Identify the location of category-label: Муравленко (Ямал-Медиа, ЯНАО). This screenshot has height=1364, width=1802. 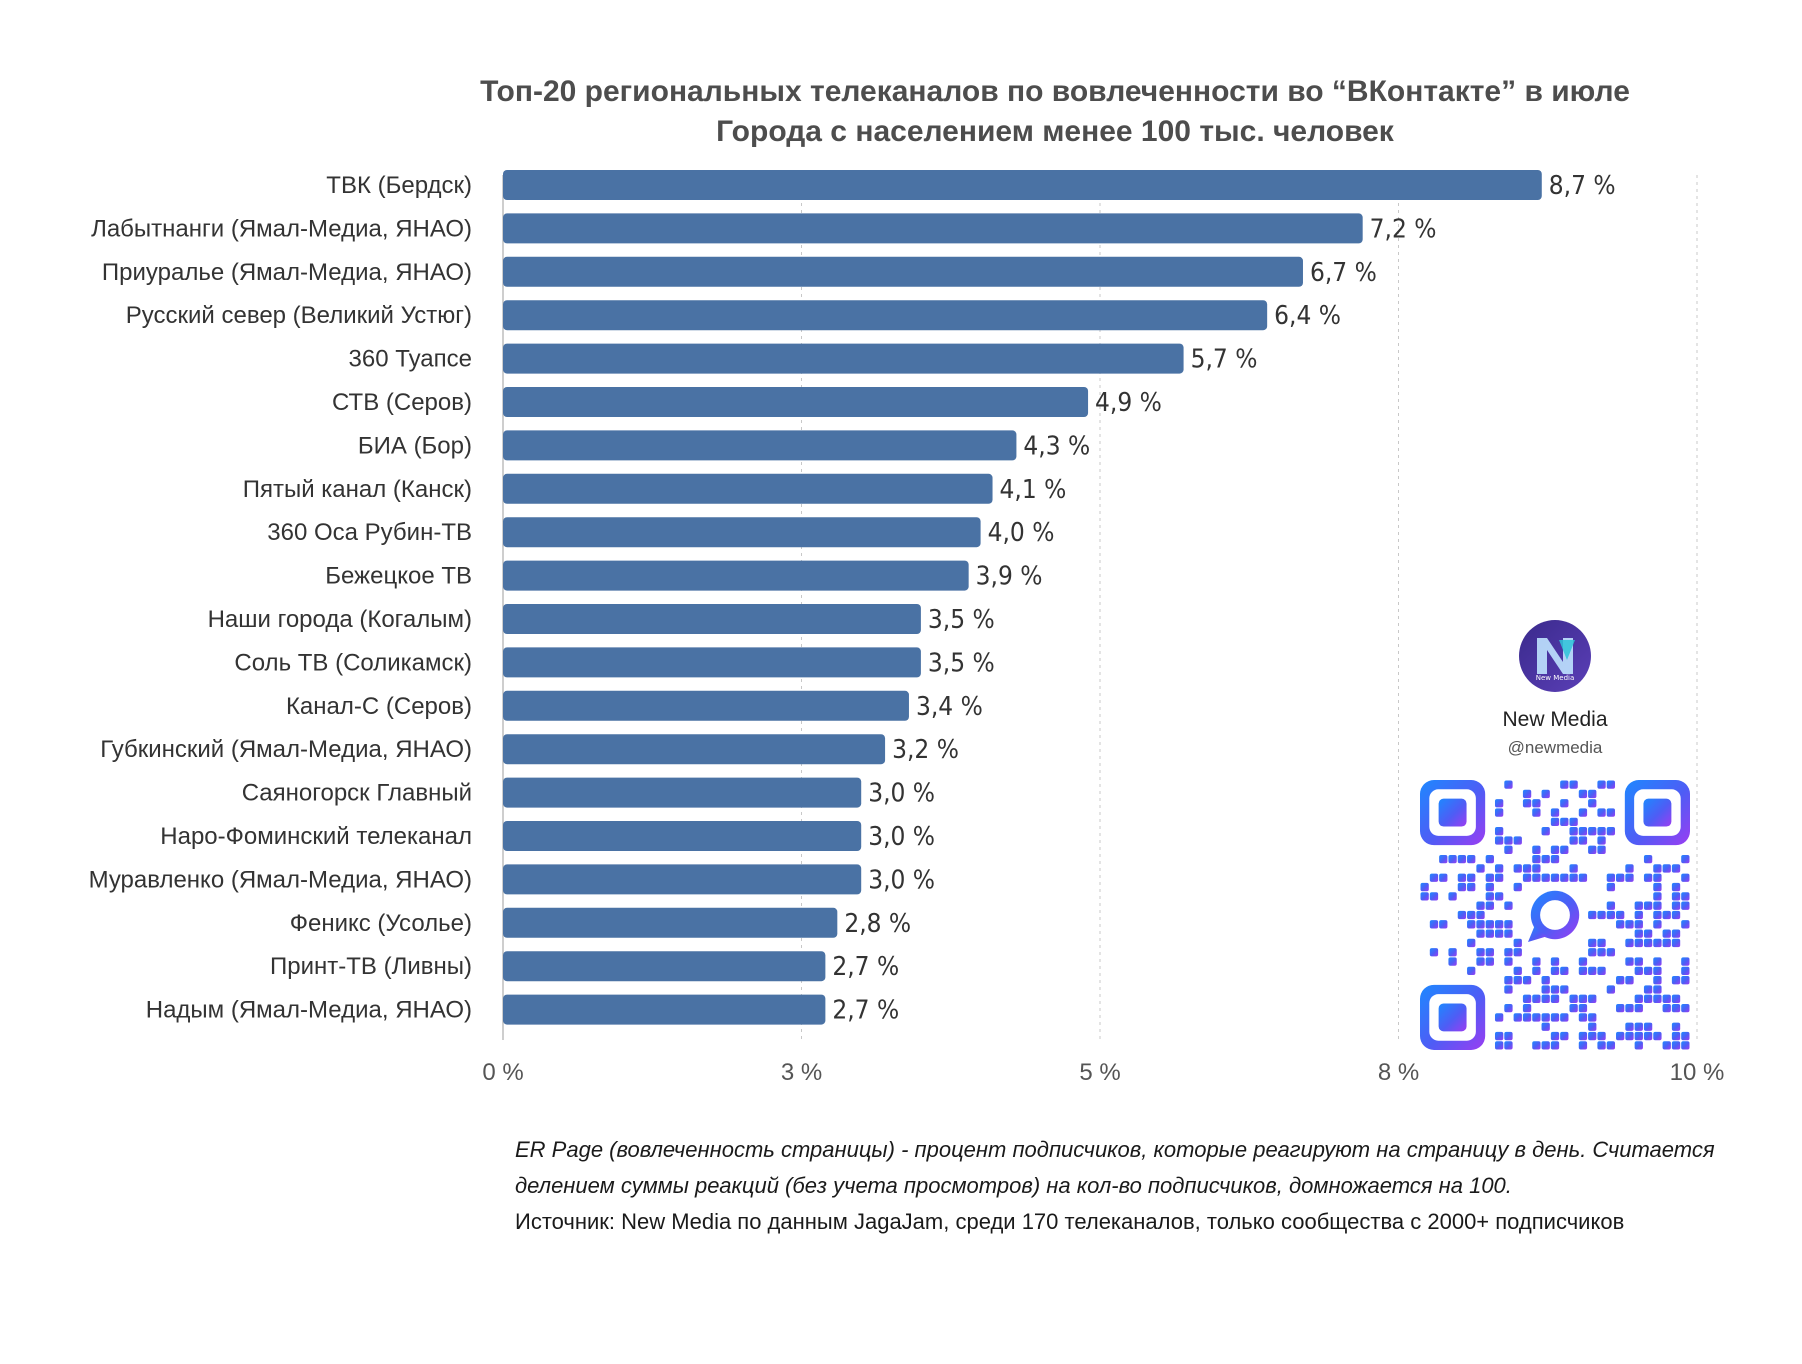
(280, 879).